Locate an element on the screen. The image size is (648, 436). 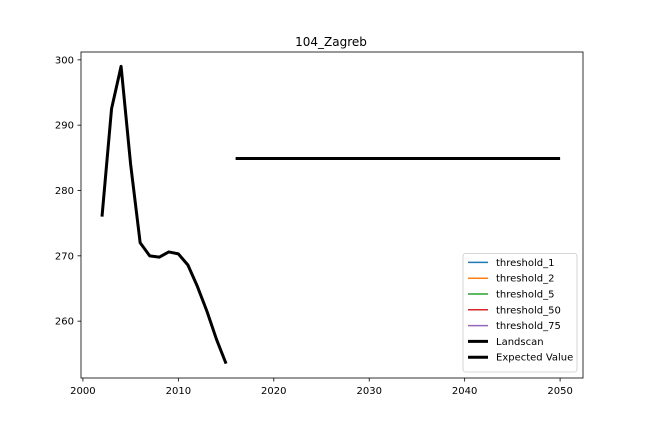
legend-label: Expected Value is located at coordinates (534, 358).